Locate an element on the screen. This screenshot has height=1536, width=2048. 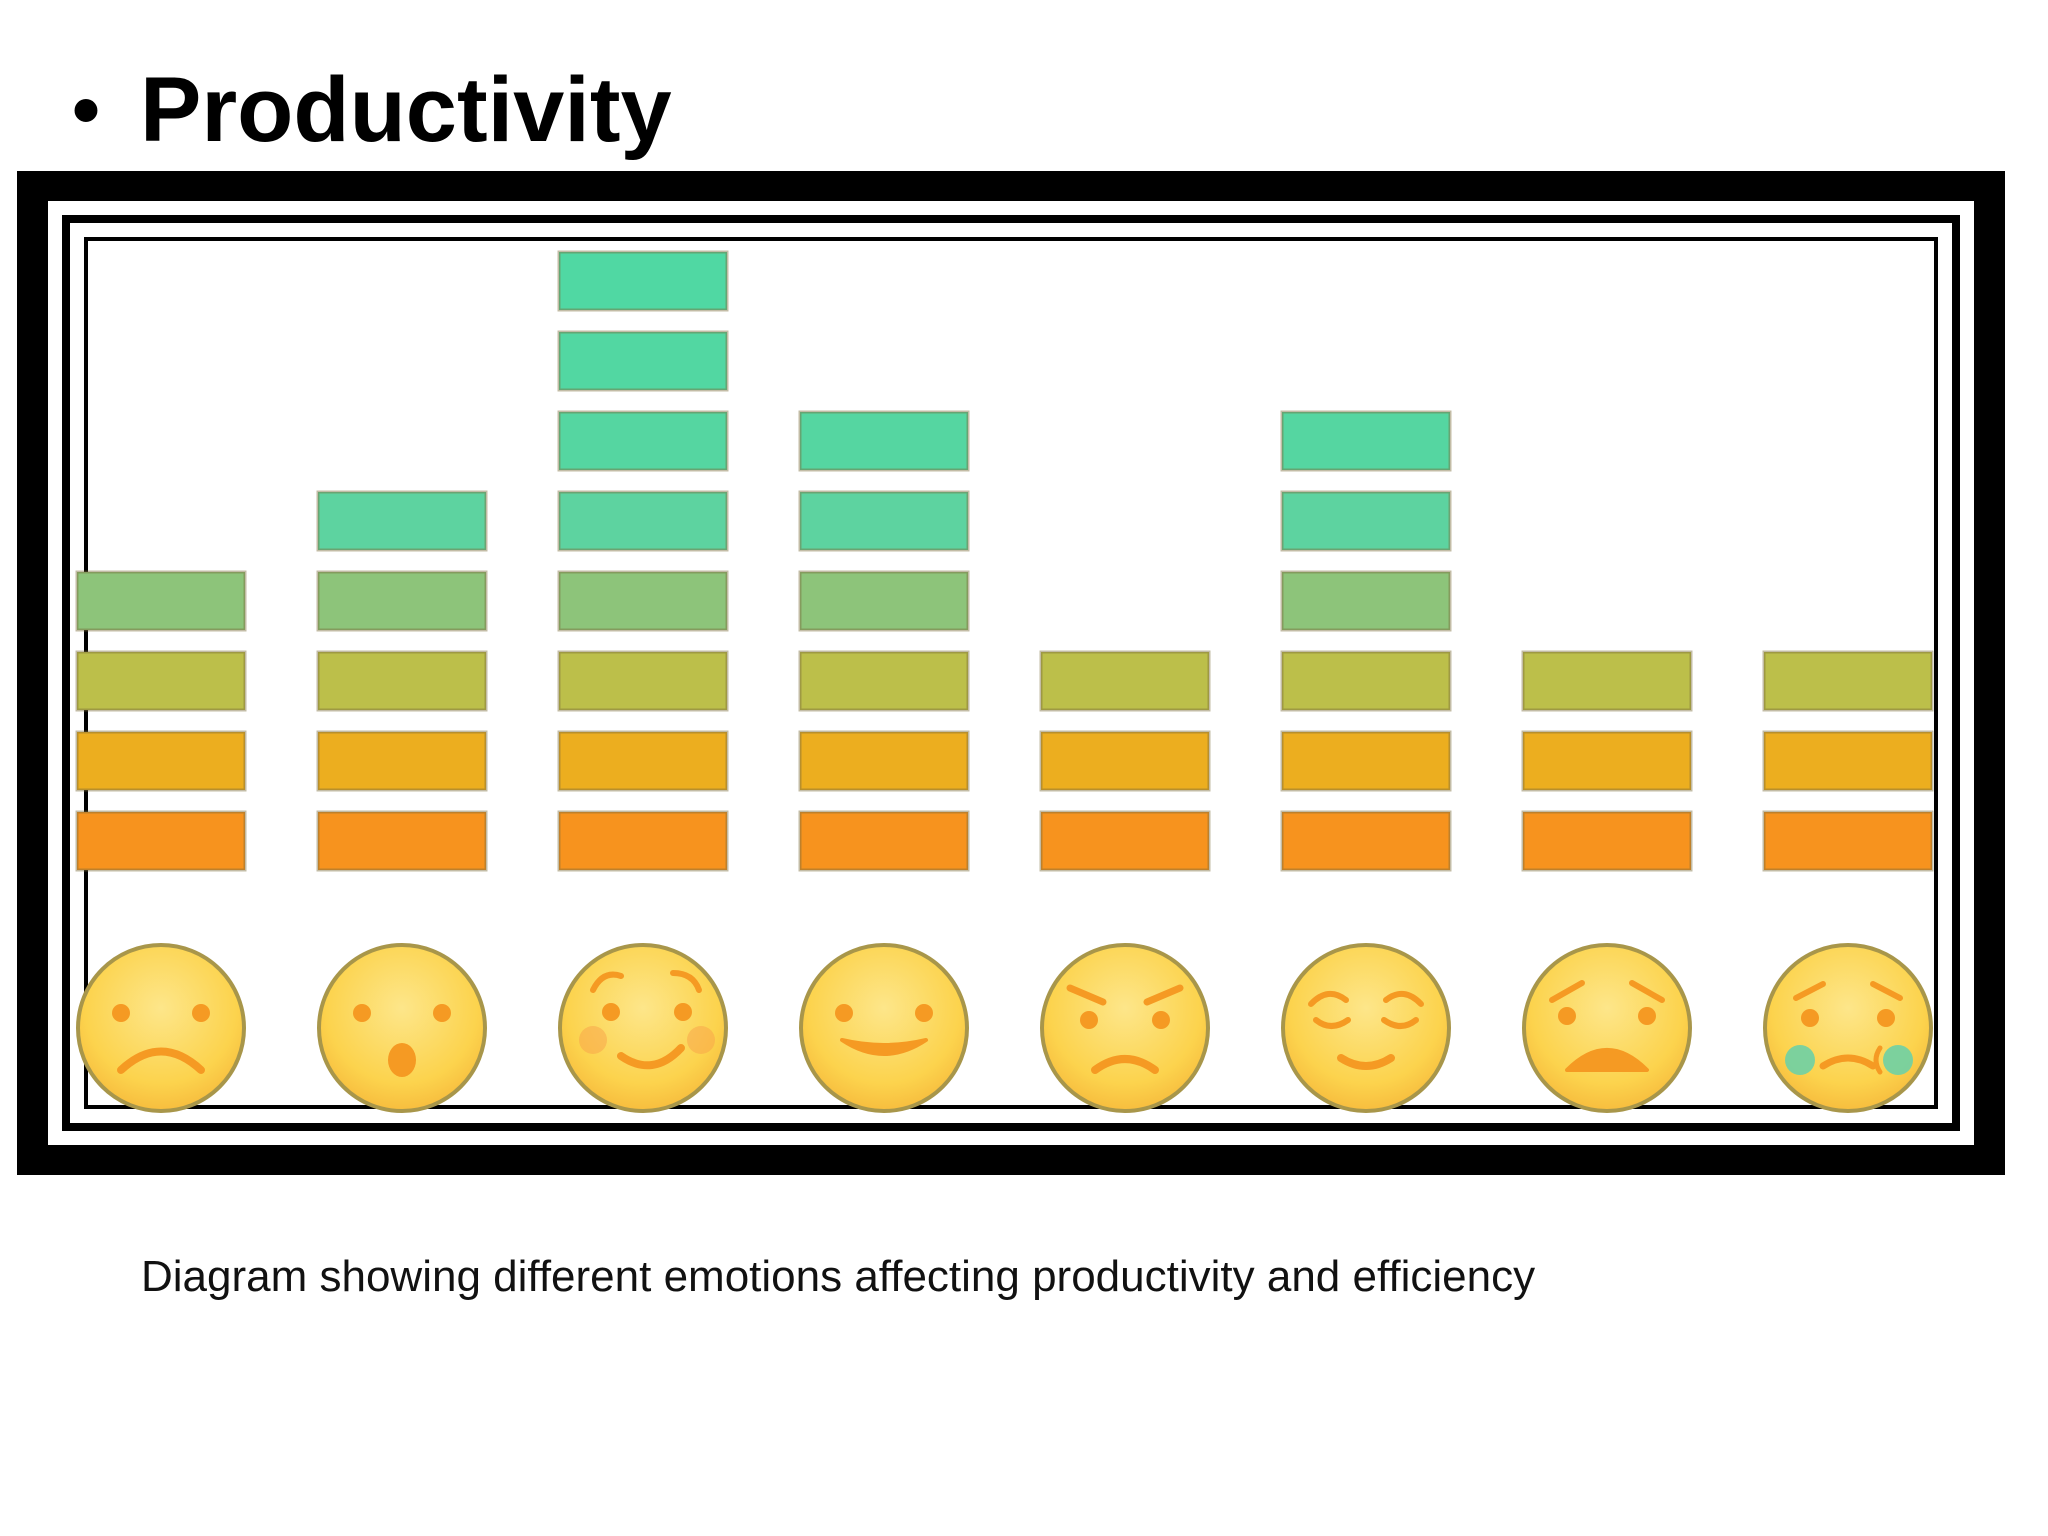
crying-face-icon is located at coordinates (1848, 1028).